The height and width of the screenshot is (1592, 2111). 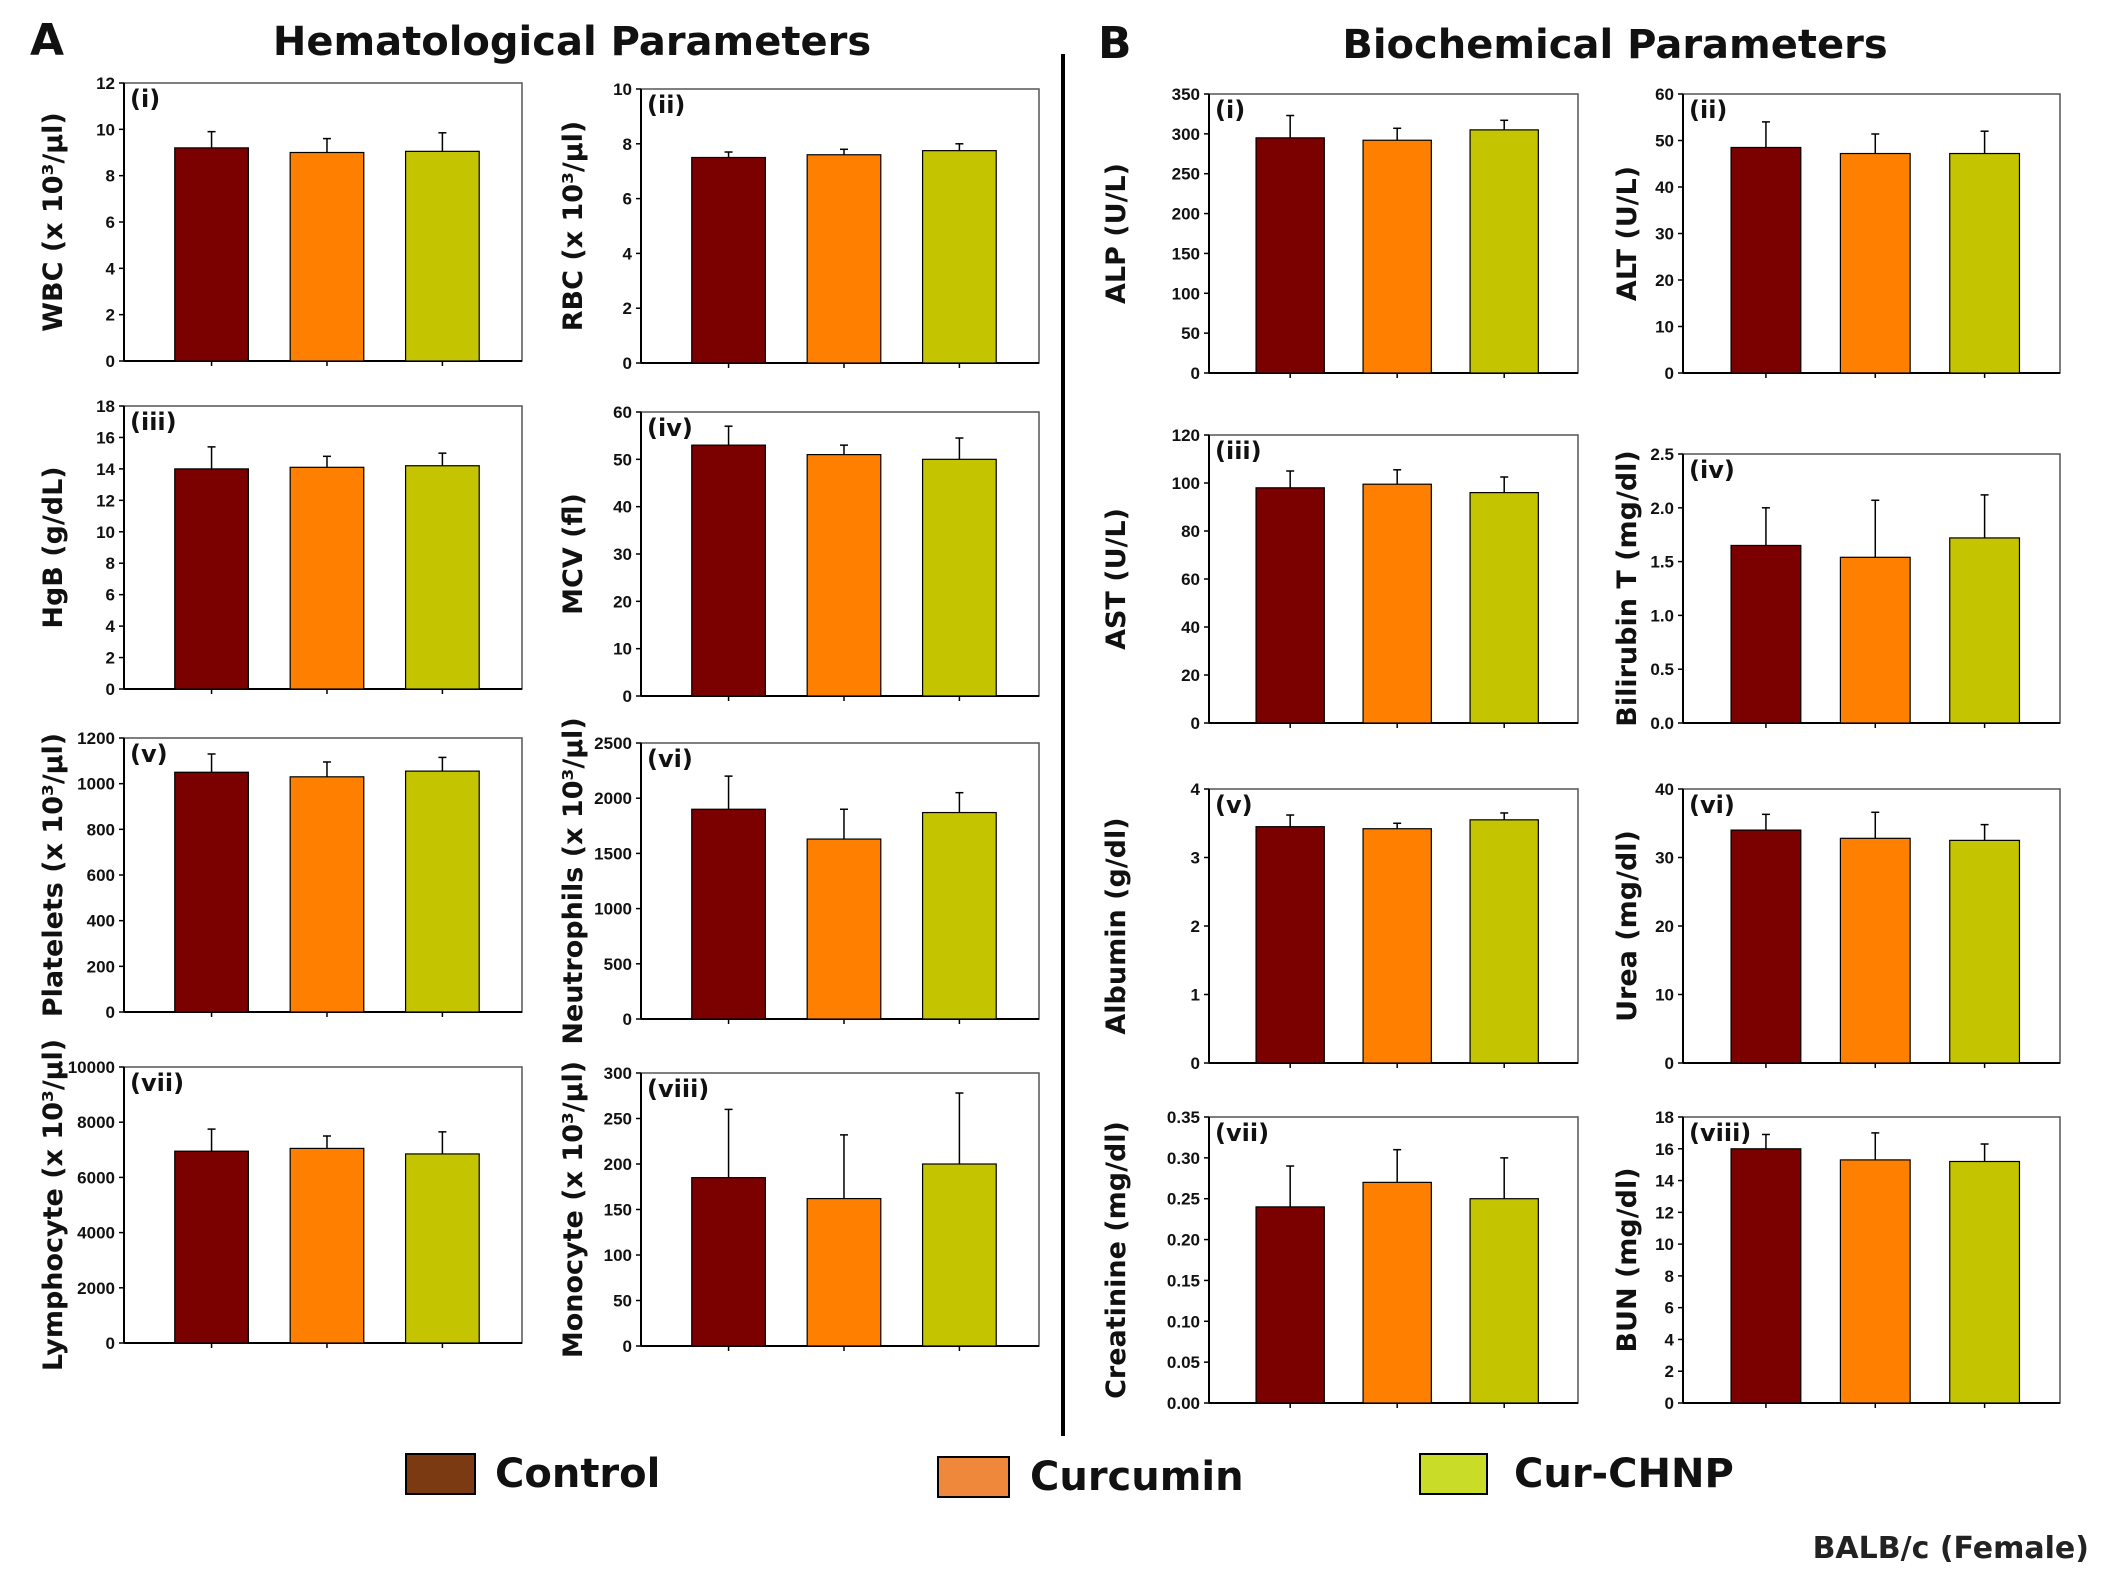 I want to click on section-a-letter: A, so click(x=47, y=40).